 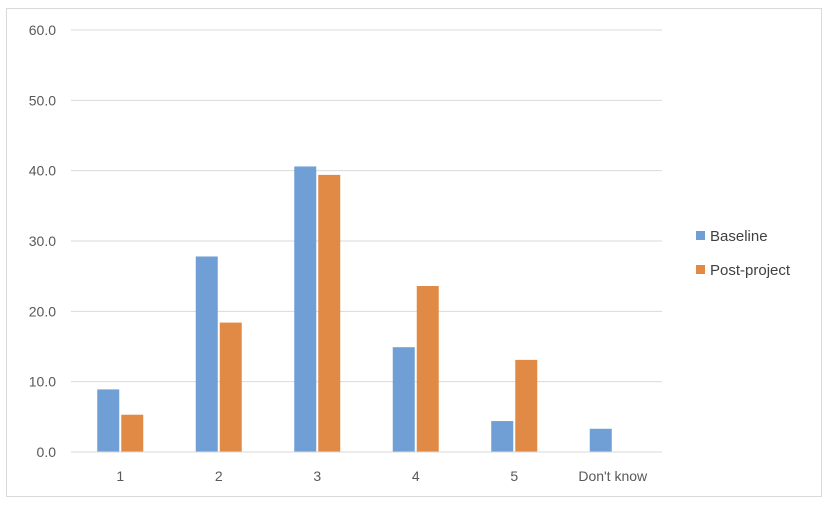 What do you see at coordinates (750, 270) in the screenshot?
I see `legend-label-post-project: Post-project` at bounding box center [750, 270].